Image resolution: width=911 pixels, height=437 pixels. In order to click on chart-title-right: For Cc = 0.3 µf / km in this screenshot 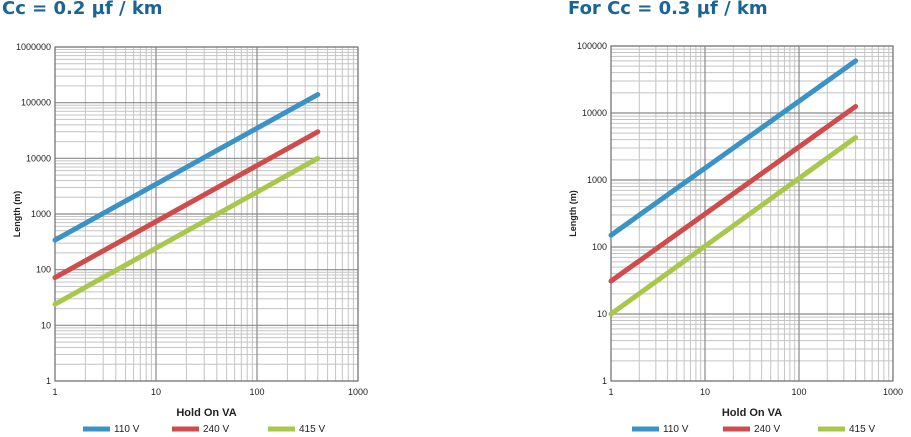, I will do `click(668, 9)`.